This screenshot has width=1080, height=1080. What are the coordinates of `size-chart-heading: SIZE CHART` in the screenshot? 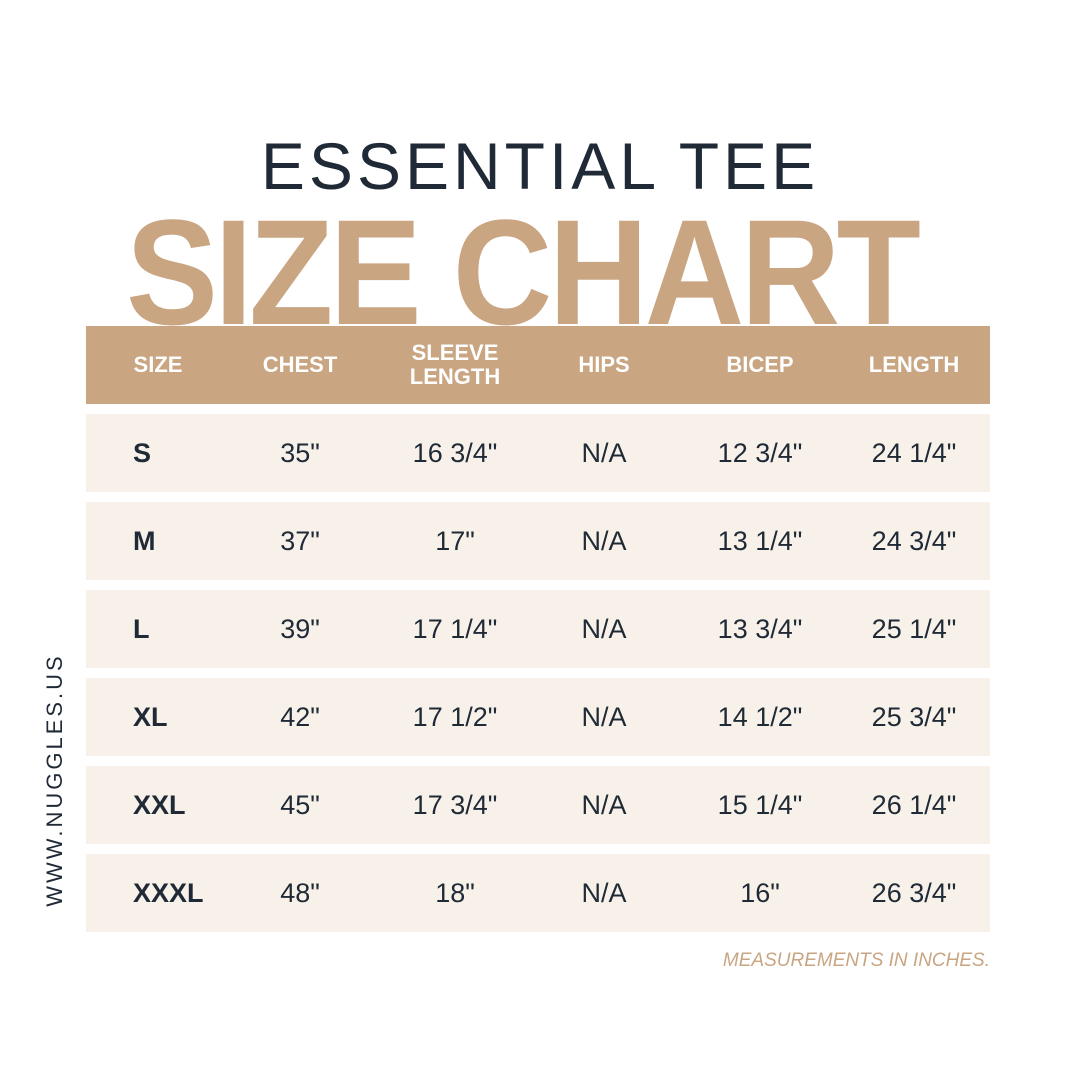 It's located at (523, 265).